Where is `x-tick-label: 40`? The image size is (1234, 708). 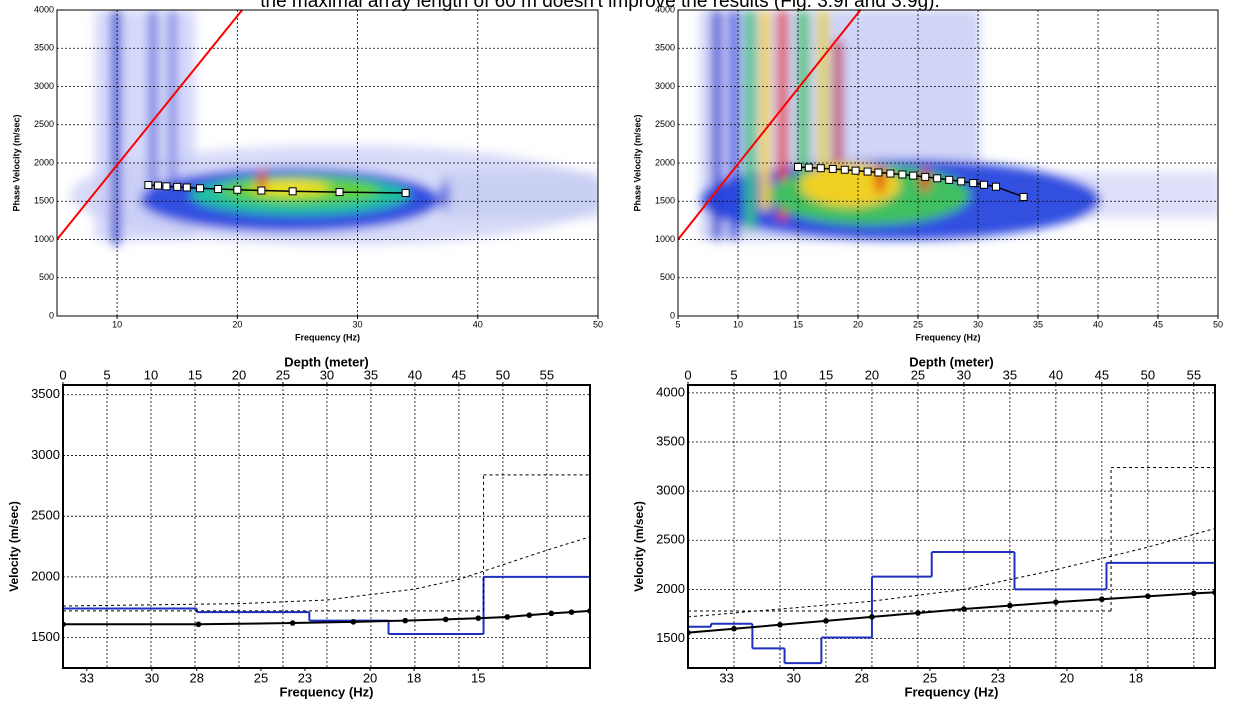 x-tick-label: 40 is located at coordinates (1056, 374).